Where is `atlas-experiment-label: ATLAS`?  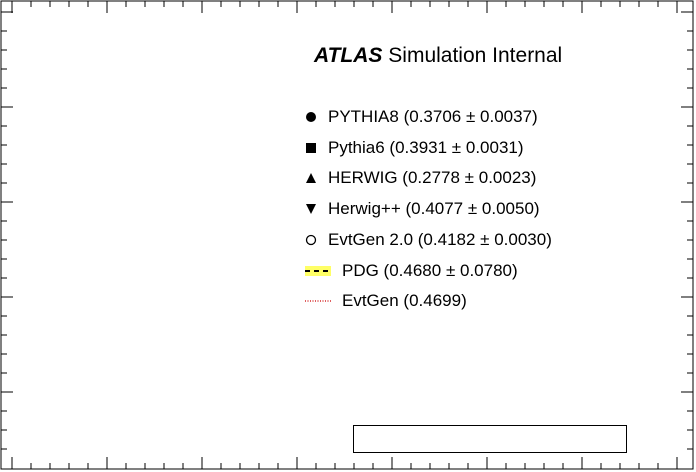 atlas-experiment-label: ATLAS is located at coordinates (348, 55).